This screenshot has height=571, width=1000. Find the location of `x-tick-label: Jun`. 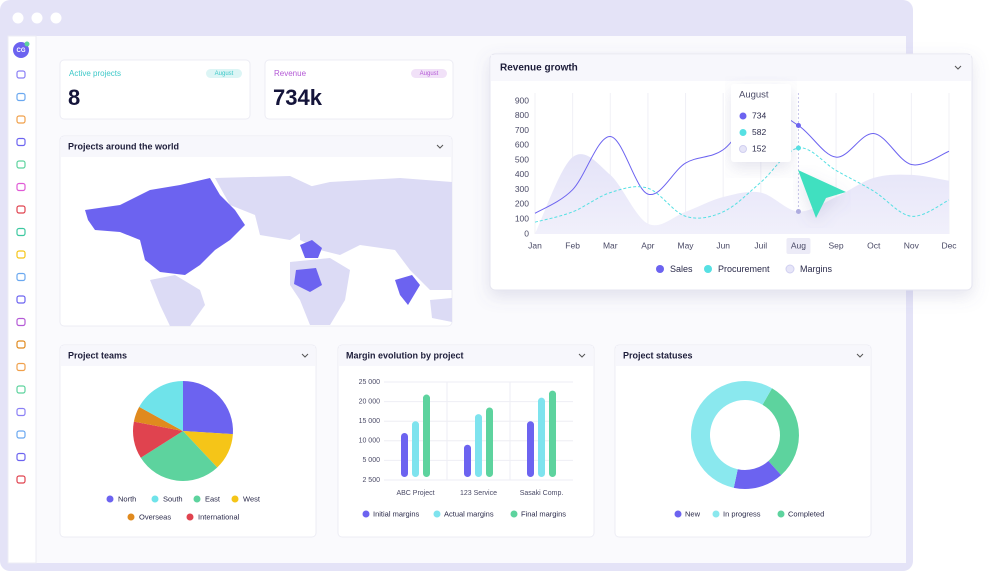

x-tick-label: Jun is located at coordinates (723, 245).